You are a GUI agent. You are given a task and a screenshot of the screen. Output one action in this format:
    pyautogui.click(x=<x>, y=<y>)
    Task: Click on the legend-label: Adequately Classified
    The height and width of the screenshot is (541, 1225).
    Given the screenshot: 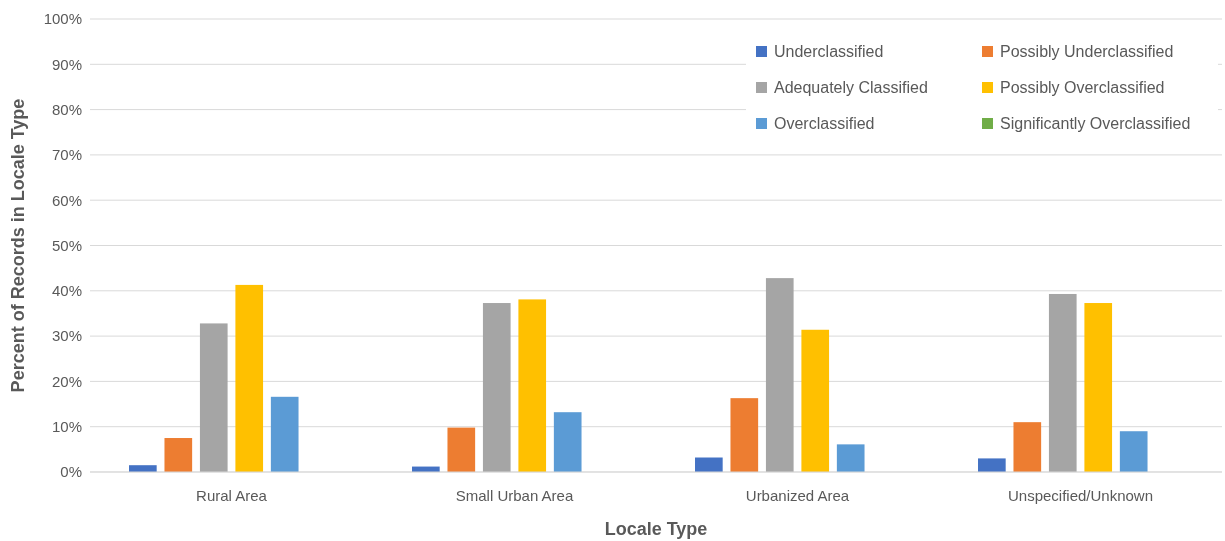 What is the action you would take?
    pyautogui.click(x=851, y=87)
    